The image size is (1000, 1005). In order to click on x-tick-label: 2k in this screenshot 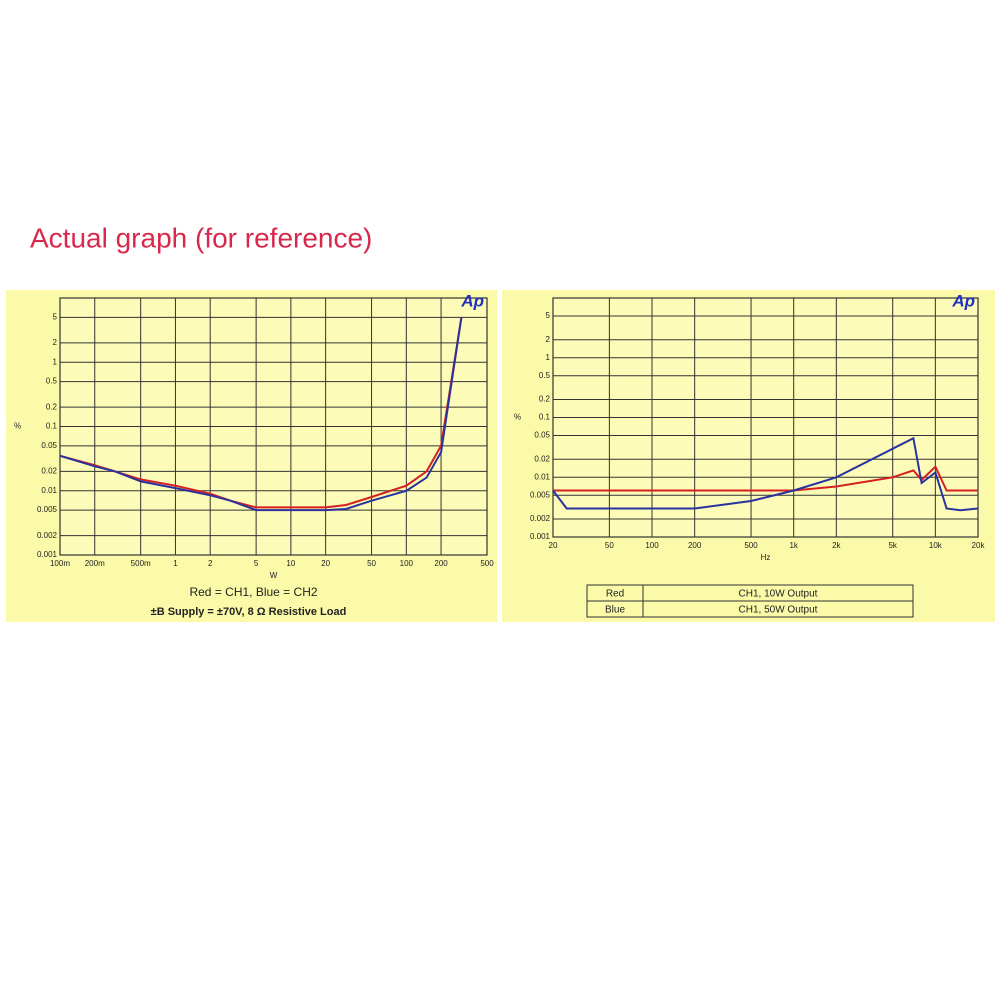, I will do `click(836, 545)`.